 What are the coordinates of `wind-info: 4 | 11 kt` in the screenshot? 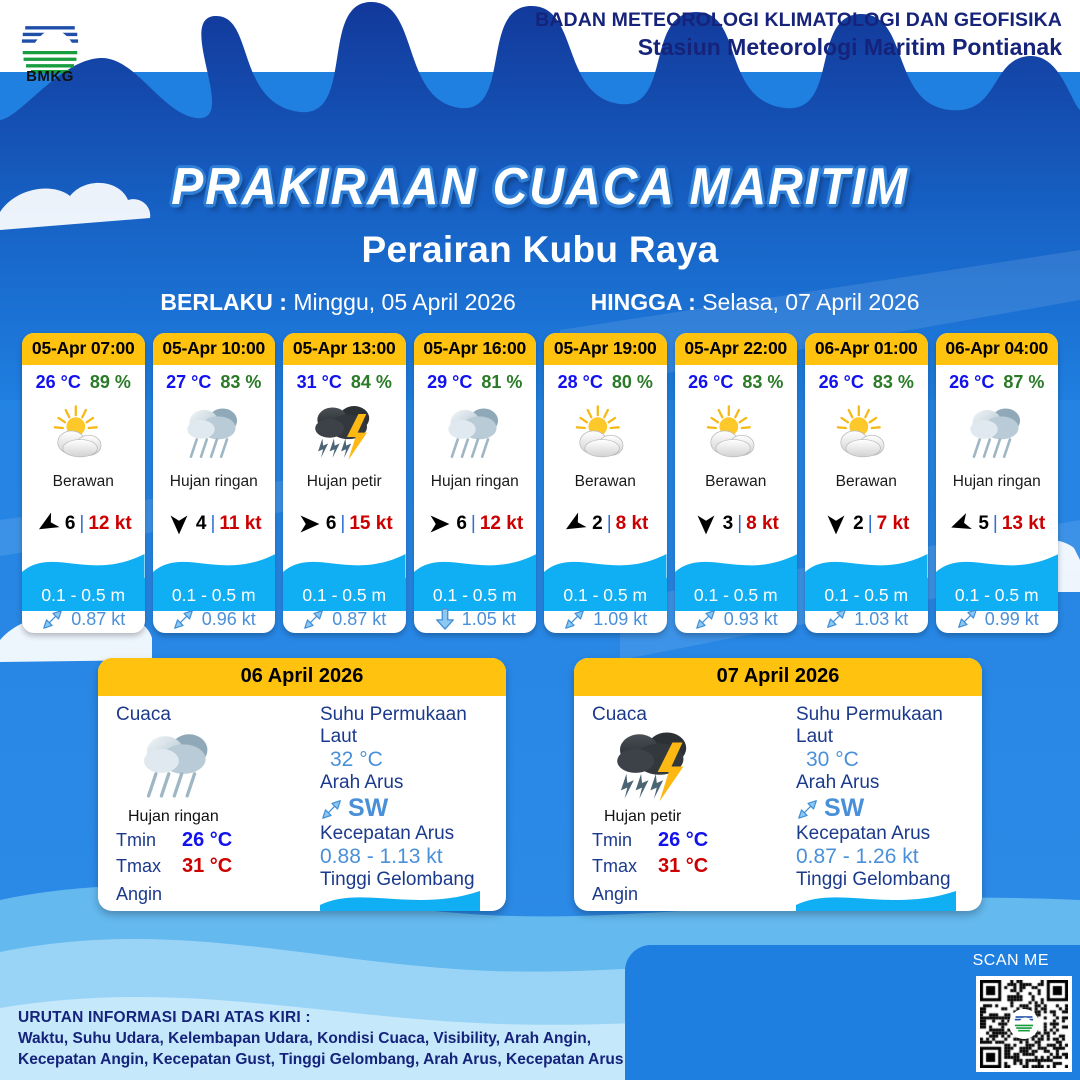 It's located at (214, 524).